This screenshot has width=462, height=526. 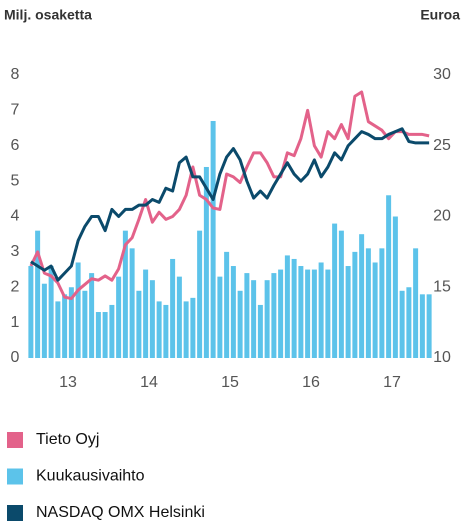 What do you see at coordinates (15, 110) in the screenshot?
I see `y-tick-label: 7` at bounding box center [15, 110].